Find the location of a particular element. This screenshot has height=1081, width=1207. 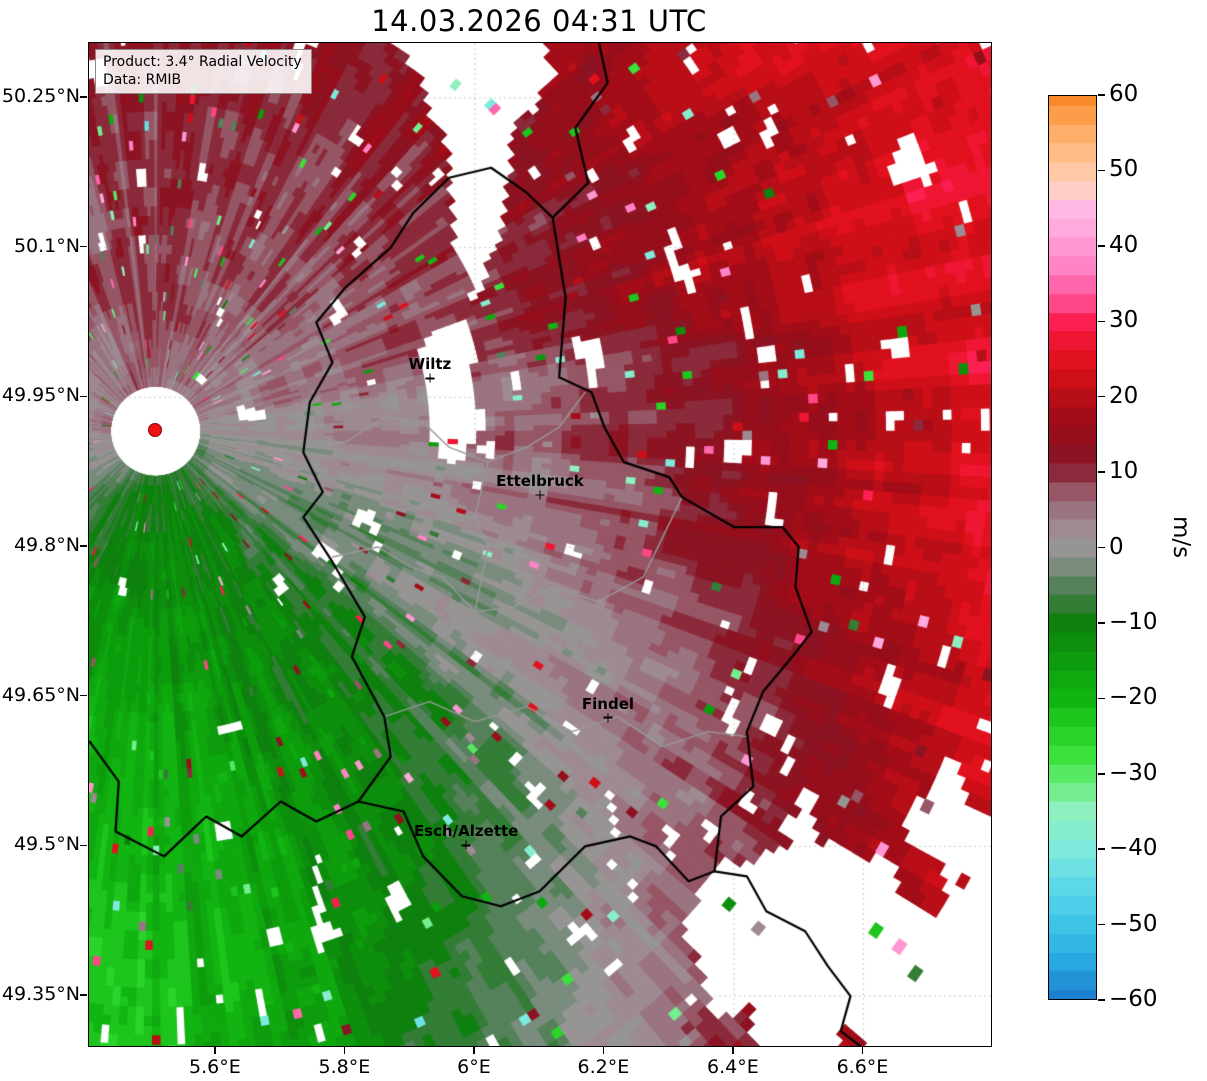

colorbar-tick-label: 60 is located at coordinates (1124, 94).